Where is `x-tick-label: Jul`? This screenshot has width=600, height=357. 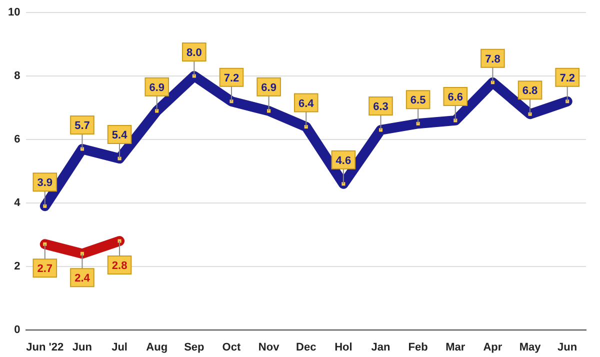
x-tick-label: Jul is located at coordinates (120, 347).